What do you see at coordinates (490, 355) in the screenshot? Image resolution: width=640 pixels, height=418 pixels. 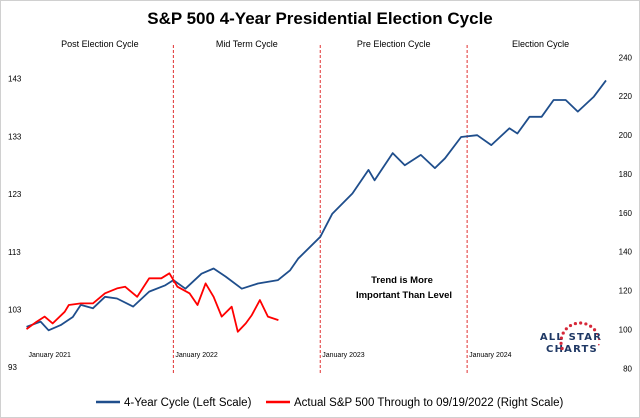 I see `x-tick-label: January 2024` at bounding box center [490, 355].